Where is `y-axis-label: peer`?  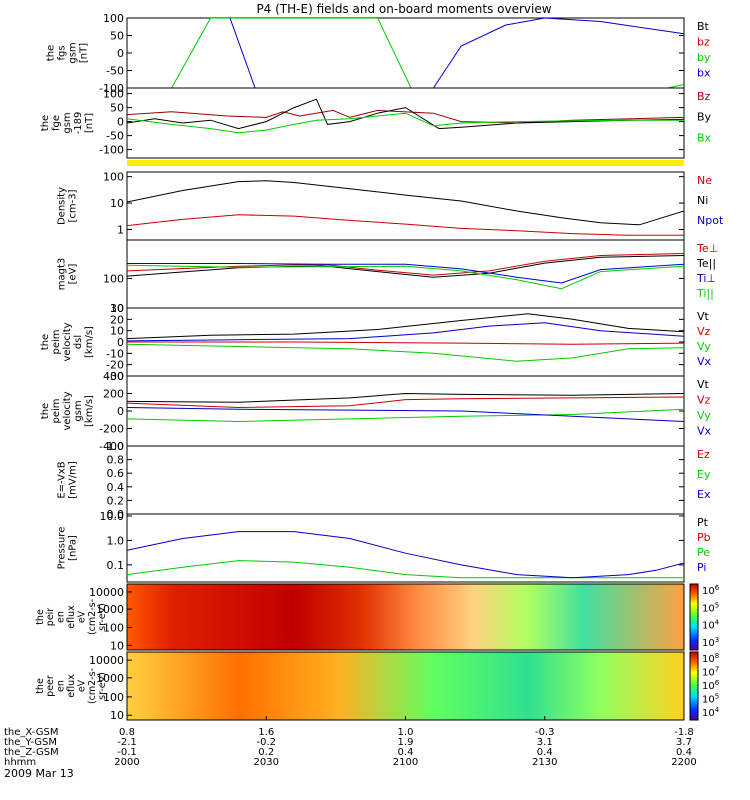
y-axis-label: peer is located at coordinates (50, 686).